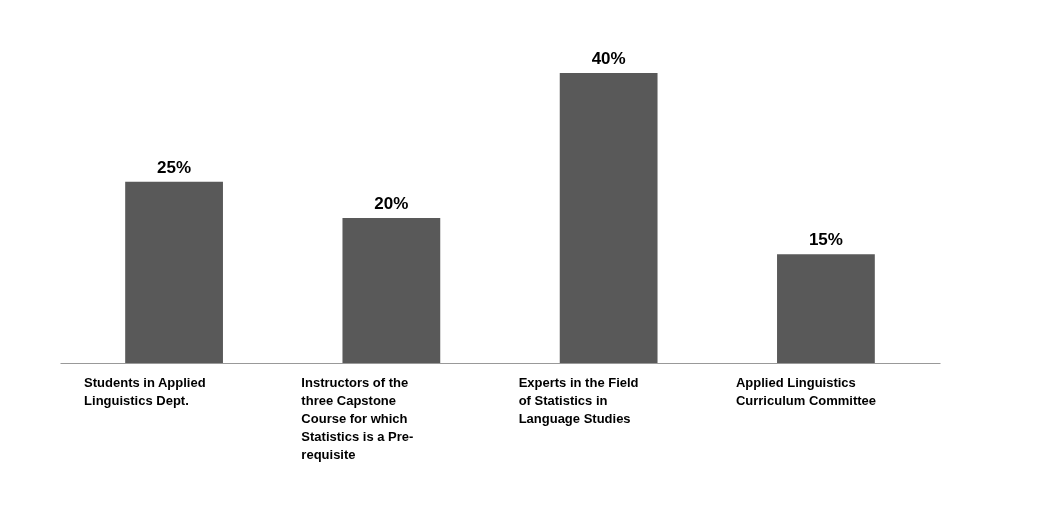 Image resolution: width=1046 pixels, height=528 pixels. What do you see at coordinates (174, 167) in the screenshot?
I see `data-label: 25%` at bounding box center [174, 167].